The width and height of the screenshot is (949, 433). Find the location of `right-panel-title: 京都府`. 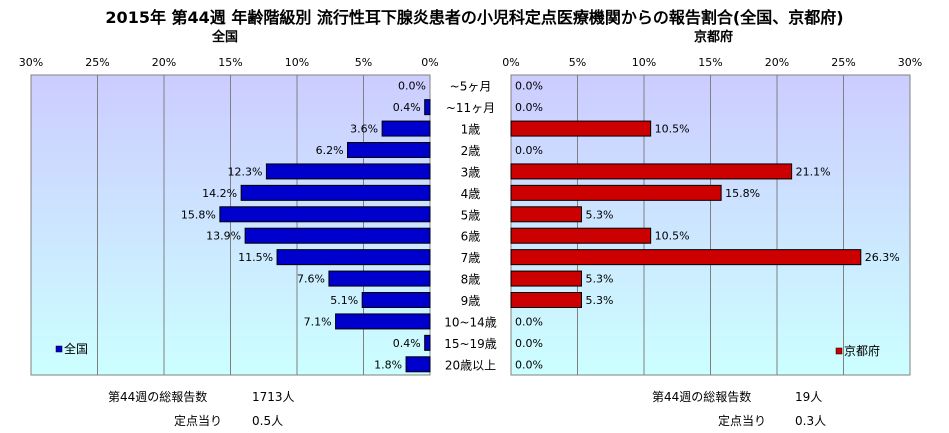

right-panel-title: 京都府 is located at coordinates (714, 37).